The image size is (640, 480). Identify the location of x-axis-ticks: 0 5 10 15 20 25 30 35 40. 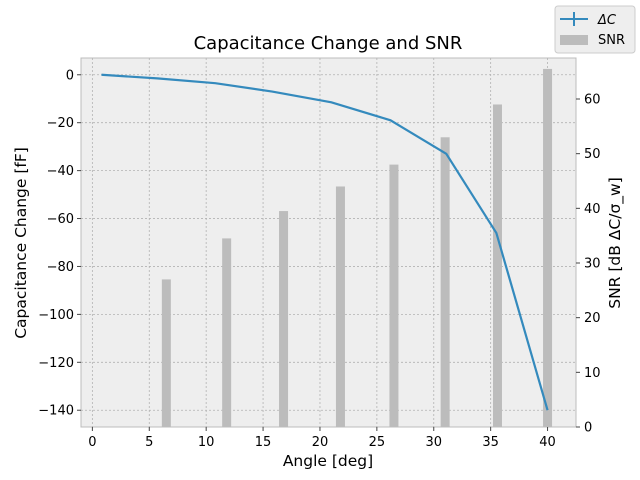
(322, 438).